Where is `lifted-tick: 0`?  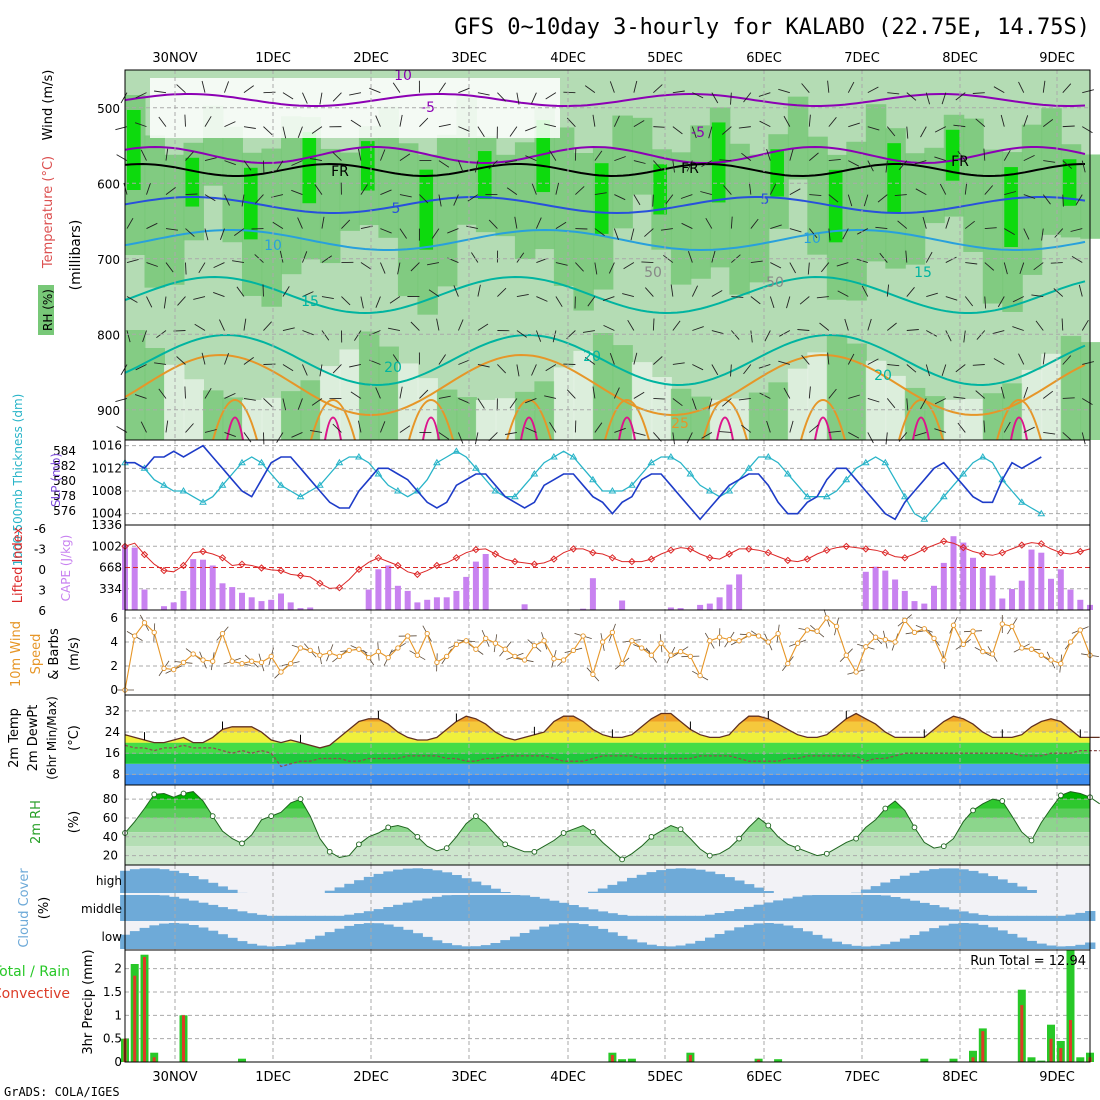
lifted-tick: 0 is located at coordinates (42, 570).